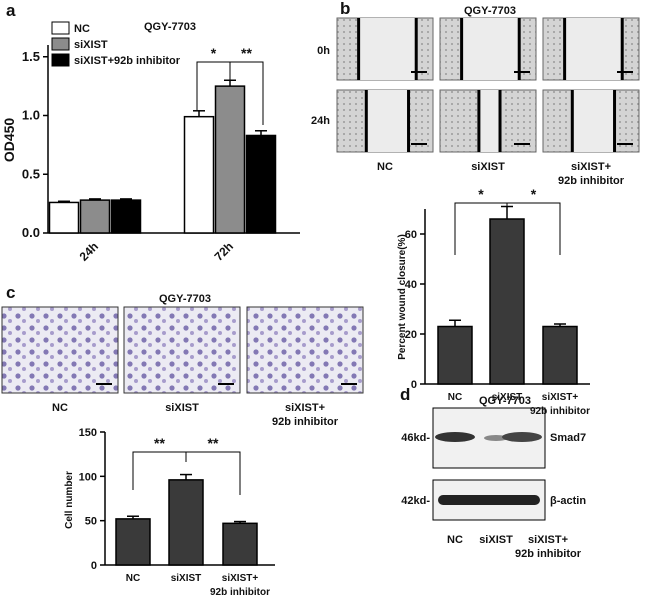 This screenshot has width=647, height=604. Describe the element at coordinates (411, 335) in the screenshot. I see `y-tick-label: 20` at that location.